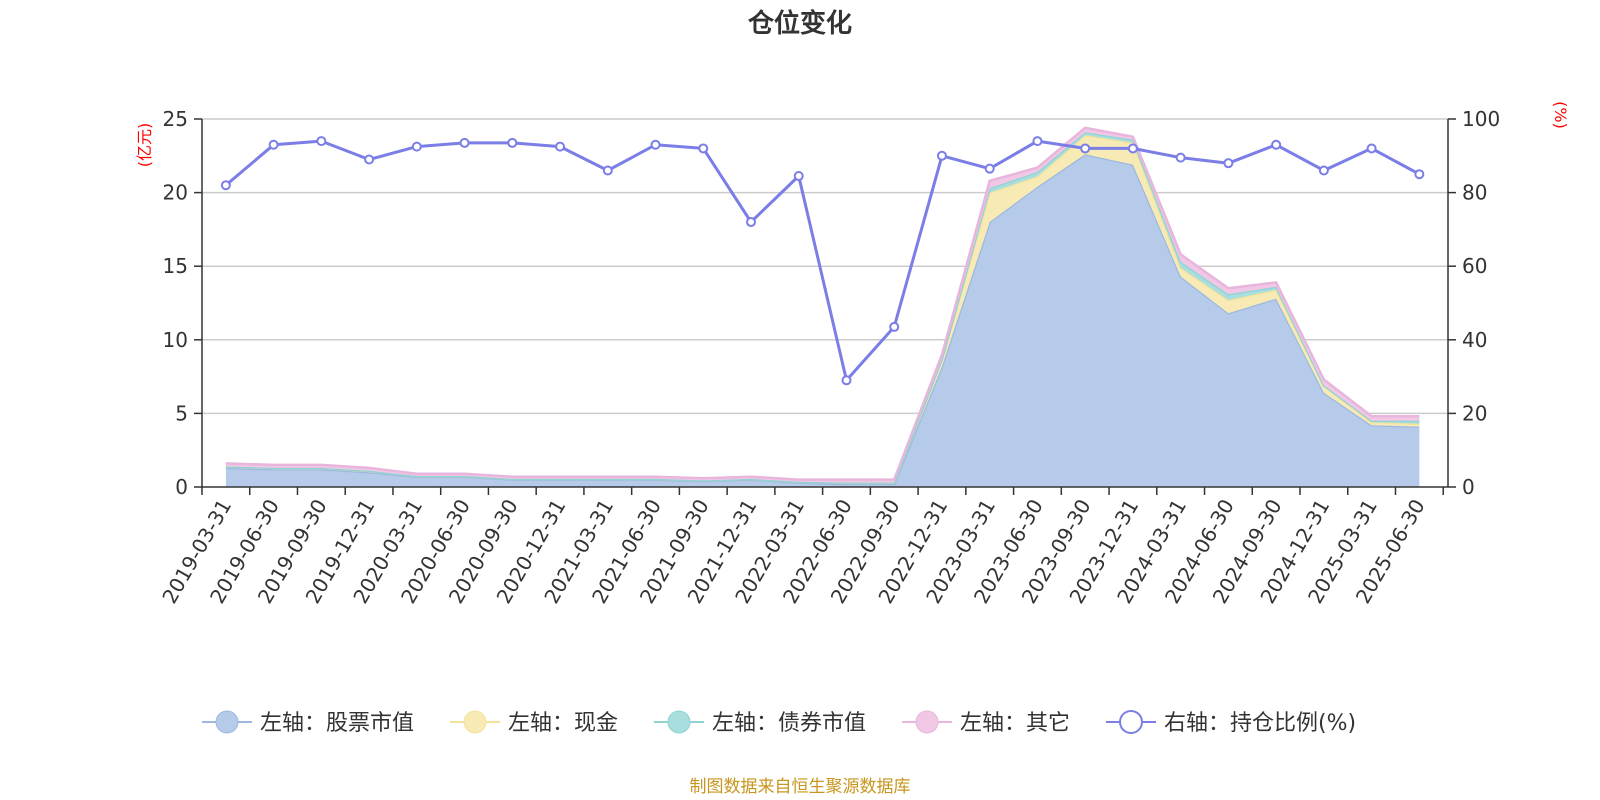 The image size is (1600, 800). I want to click on right-tick-label: 20, so click(1474, 413).